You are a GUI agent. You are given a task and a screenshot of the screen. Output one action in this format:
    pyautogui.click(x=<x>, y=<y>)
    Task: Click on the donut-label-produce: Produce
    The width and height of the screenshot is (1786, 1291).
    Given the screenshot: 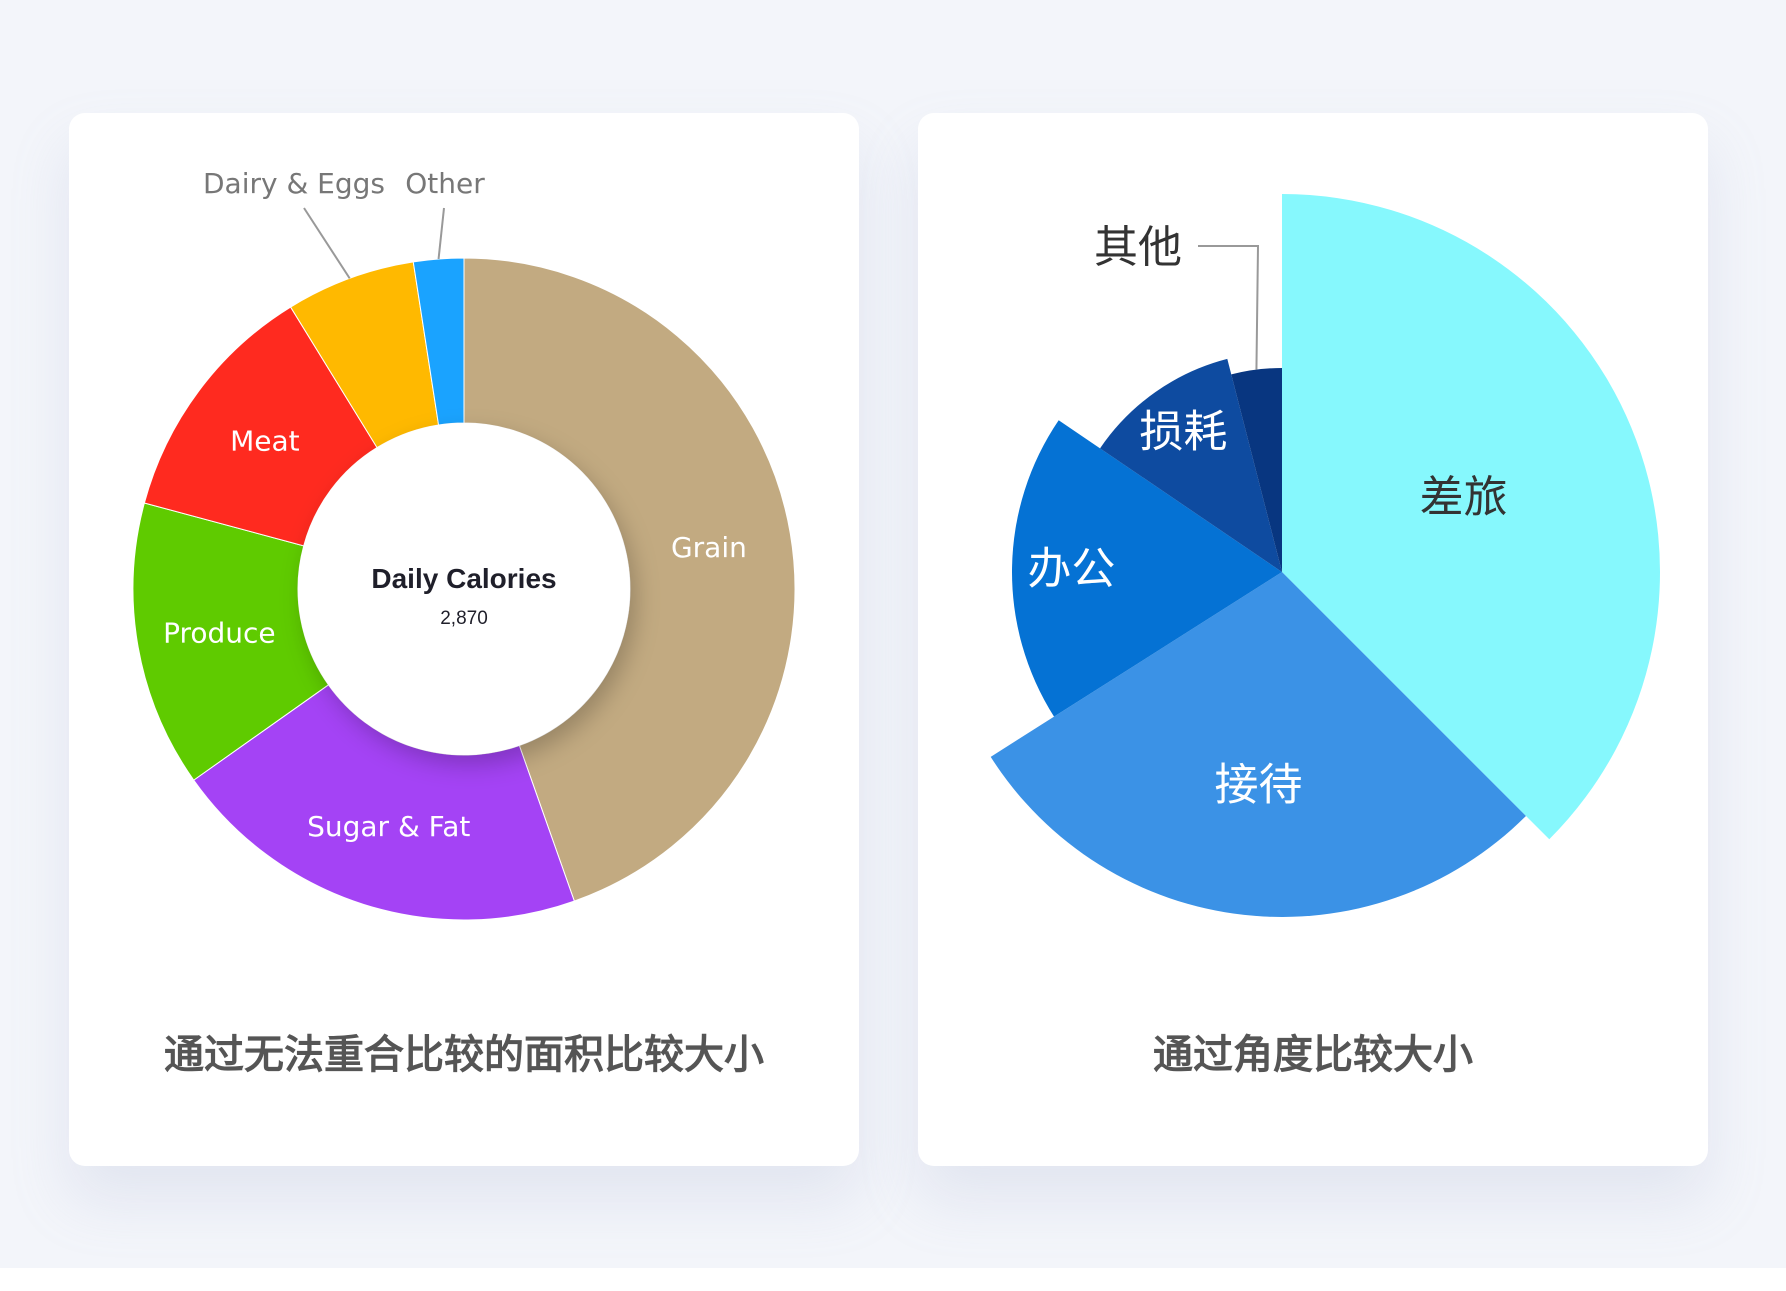 What is the action you would take?
    pyautogui.click(x=219, y=633)
    